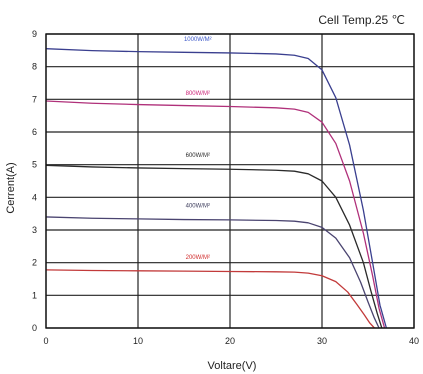  I want to click on series-label-0: 1000W/M², so click(198, 40).